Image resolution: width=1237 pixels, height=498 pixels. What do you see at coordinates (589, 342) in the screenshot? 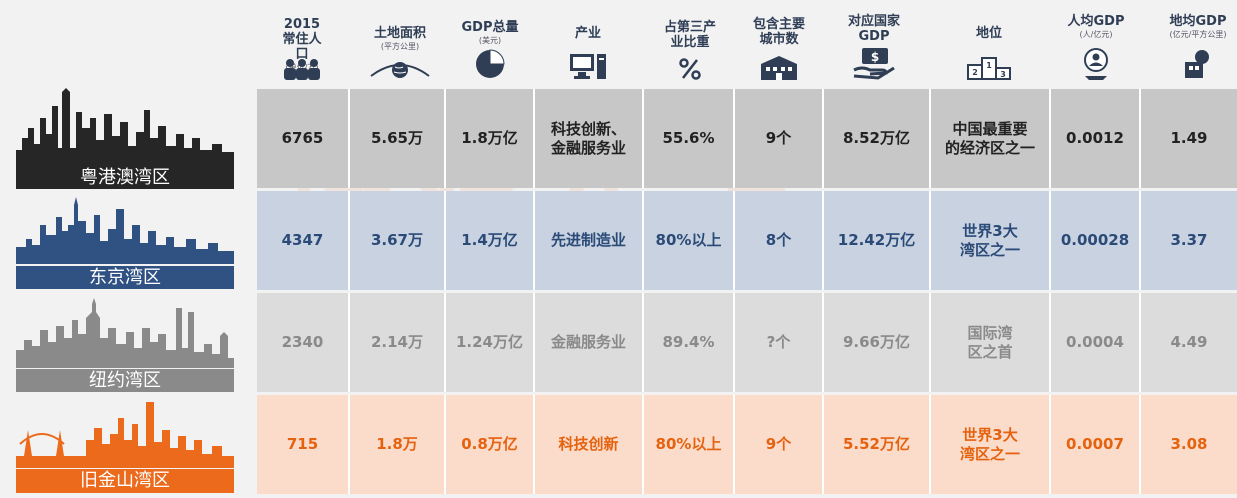
I see `cell-industry: 金融服务业` at bounding box center [589, 342].